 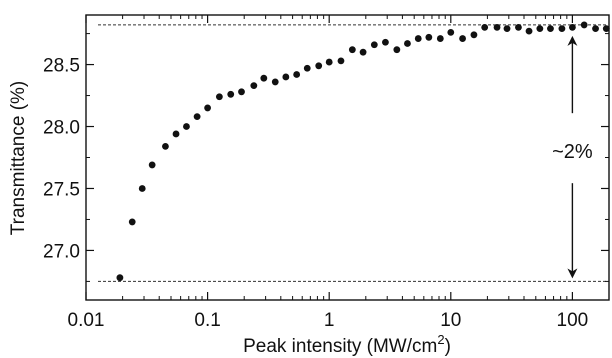 I want to click on x-tick-label: 1, so click(x=329, y=320).